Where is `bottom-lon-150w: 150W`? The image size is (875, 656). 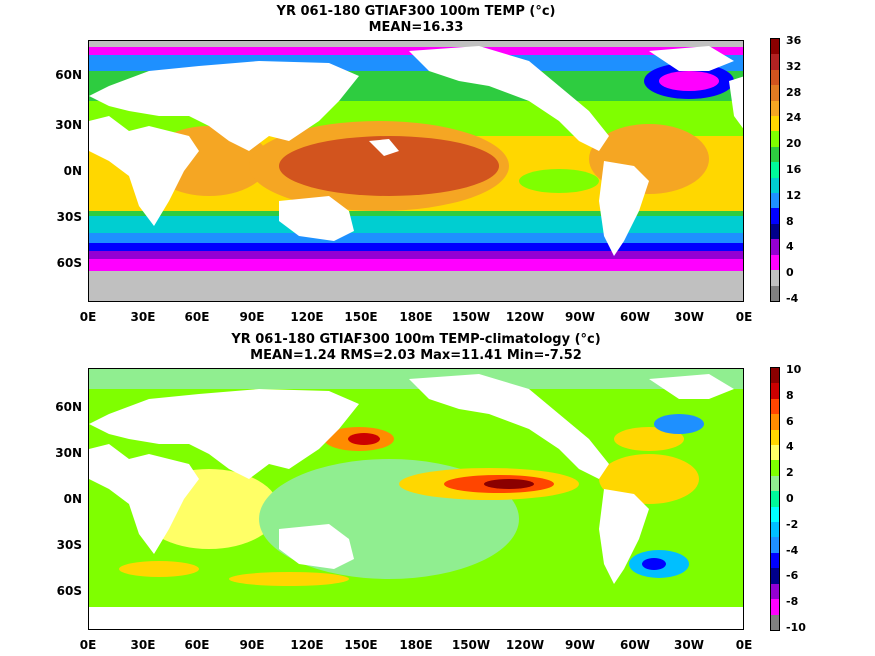
bottom-lon-150w: 150W is located at coordinates (471, 645).